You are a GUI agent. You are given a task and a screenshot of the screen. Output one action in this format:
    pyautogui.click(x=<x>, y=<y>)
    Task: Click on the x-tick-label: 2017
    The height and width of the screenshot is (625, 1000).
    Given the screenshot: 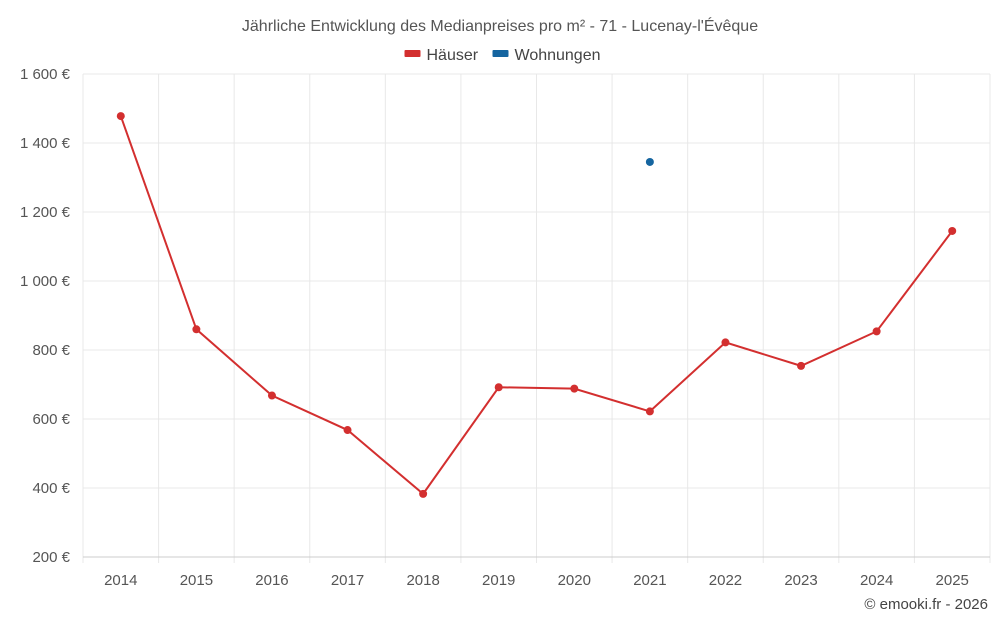 What is the action you would take?
    pyautogui.click(x=347, y=580)
    